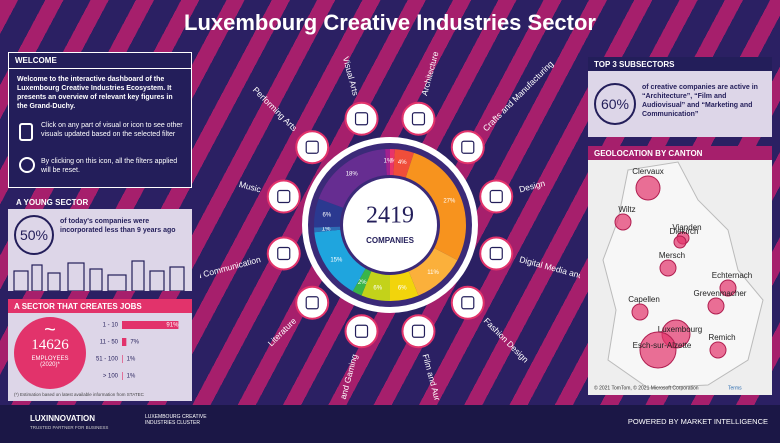 The width and height of the screenshot is (780, 443). I want to click on segment-label: 4%, so click(402, 163).